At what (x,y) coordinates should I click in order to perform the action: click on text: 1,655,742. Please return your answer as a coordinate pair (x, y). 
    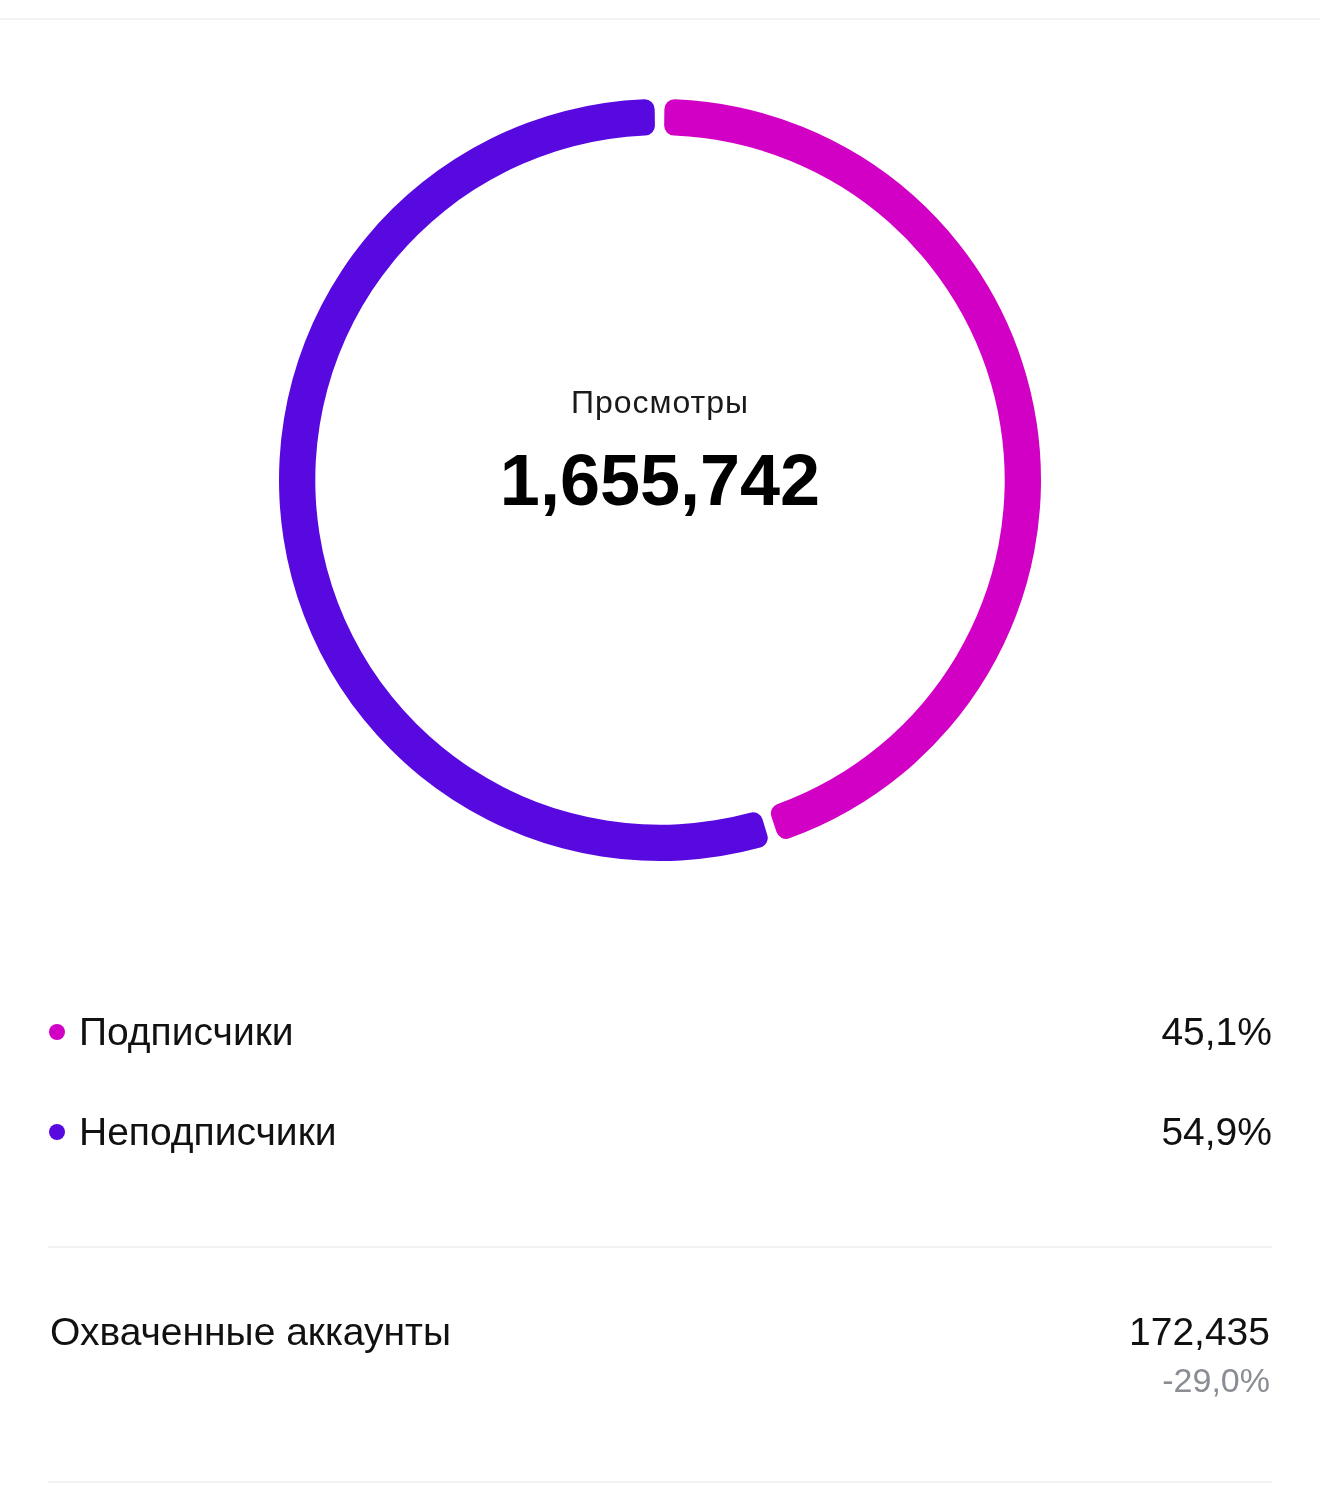
    Looking at the image, I should click on (660, 480).